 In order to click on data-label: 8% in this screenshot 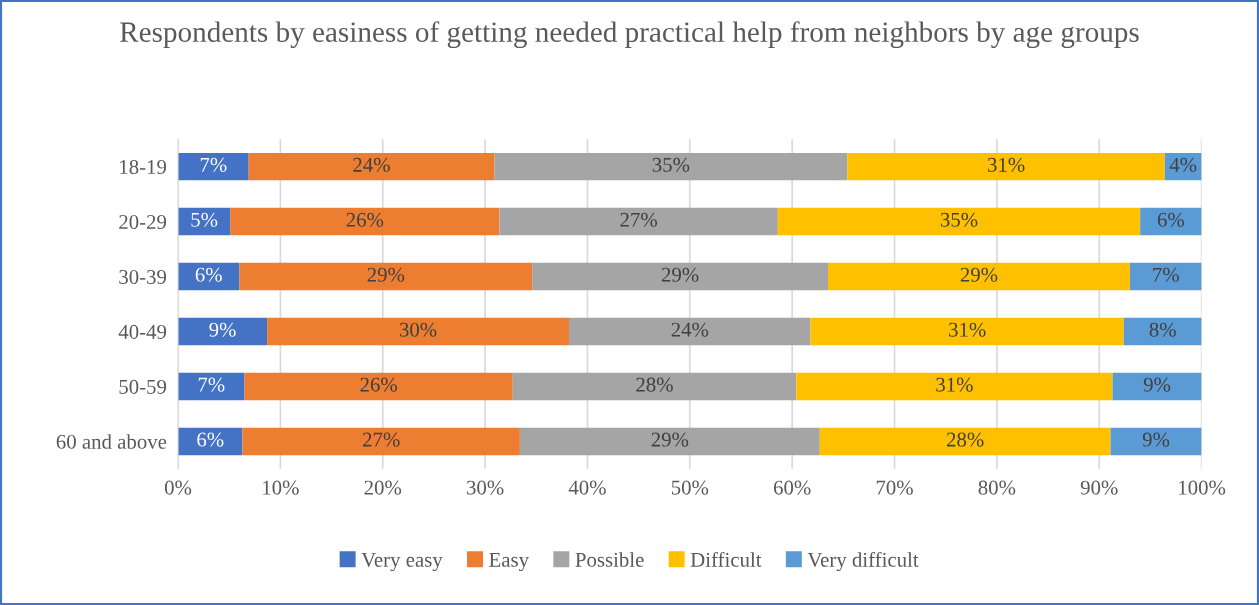, I will do `click(1162, 329)`.